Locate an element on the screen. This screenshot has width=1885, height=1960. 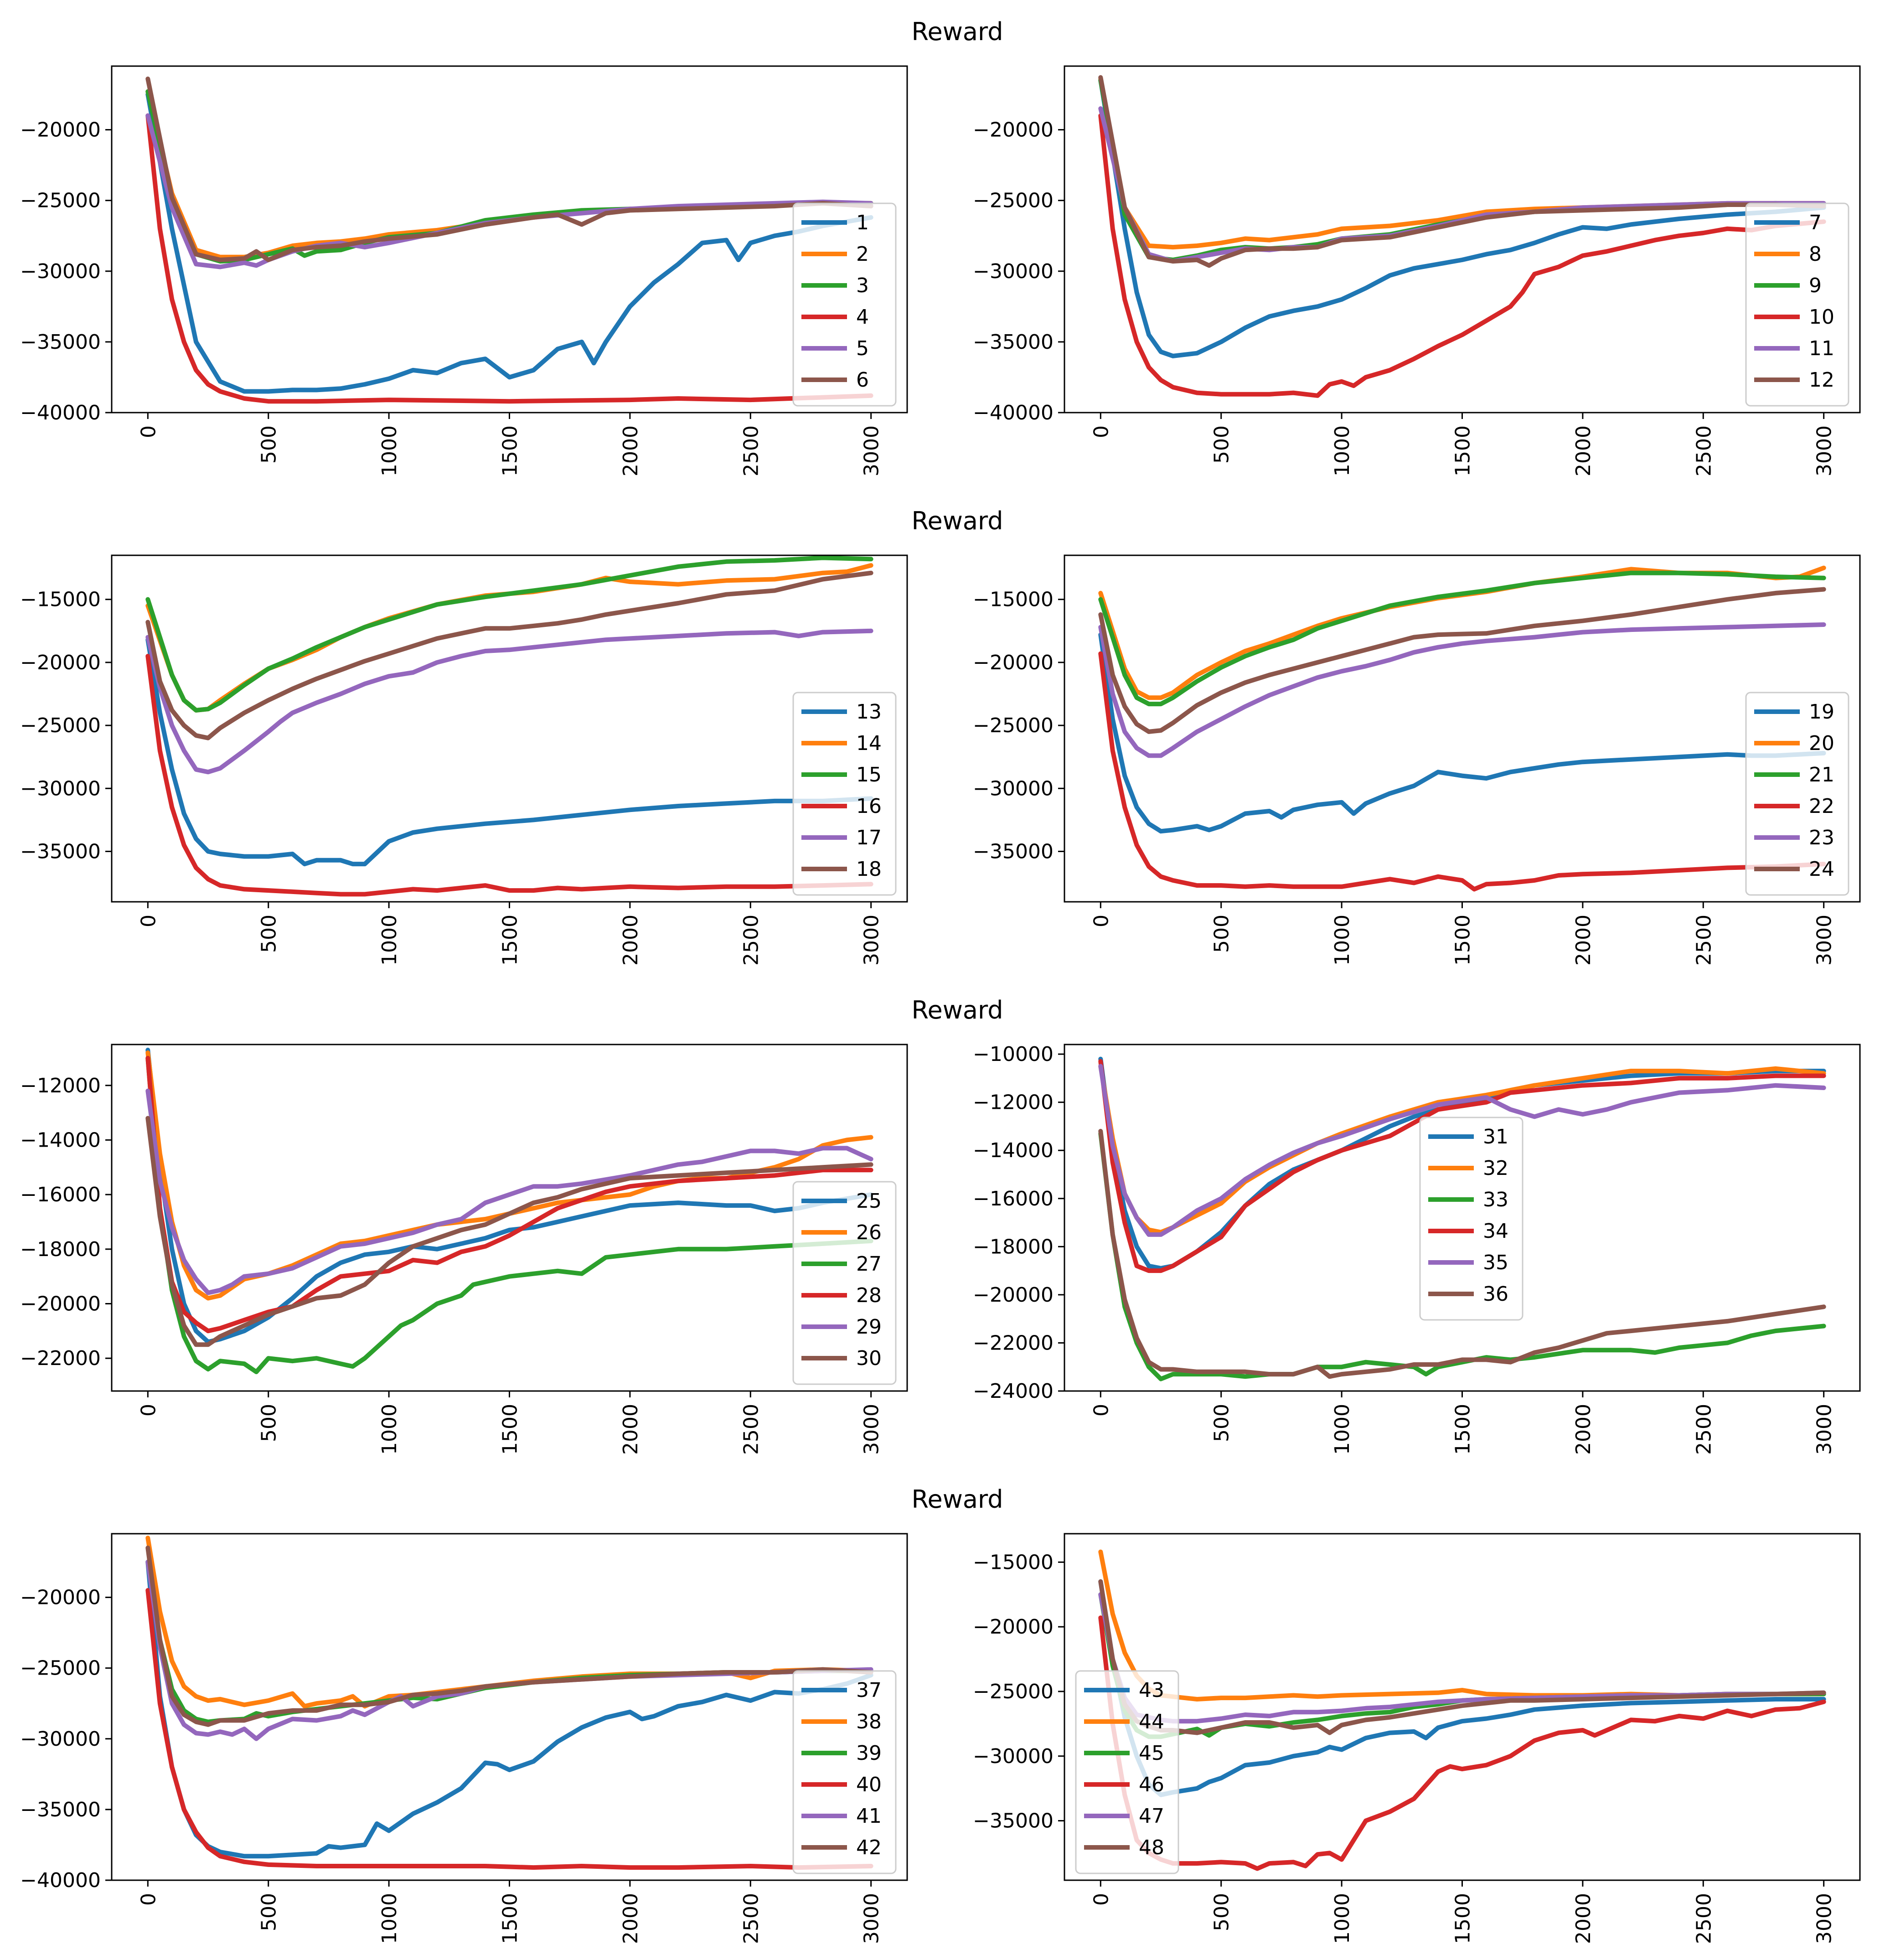
legend-label: 8 is located at coordinates (1815, 254).